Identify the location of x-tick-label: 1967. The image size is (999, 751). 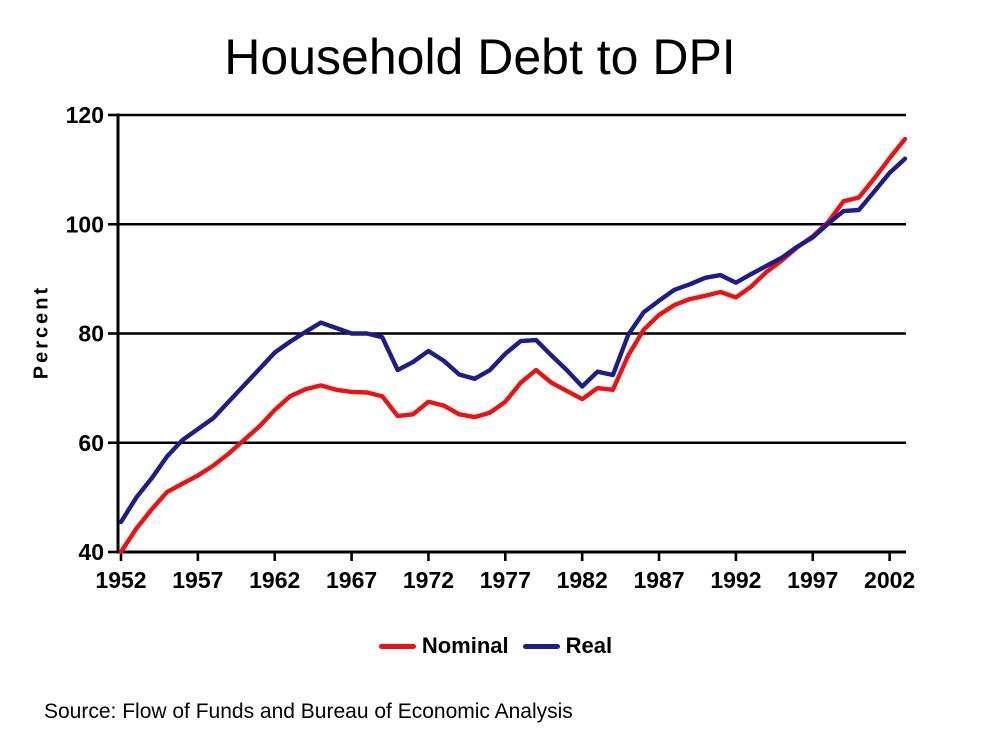
(351, 580).